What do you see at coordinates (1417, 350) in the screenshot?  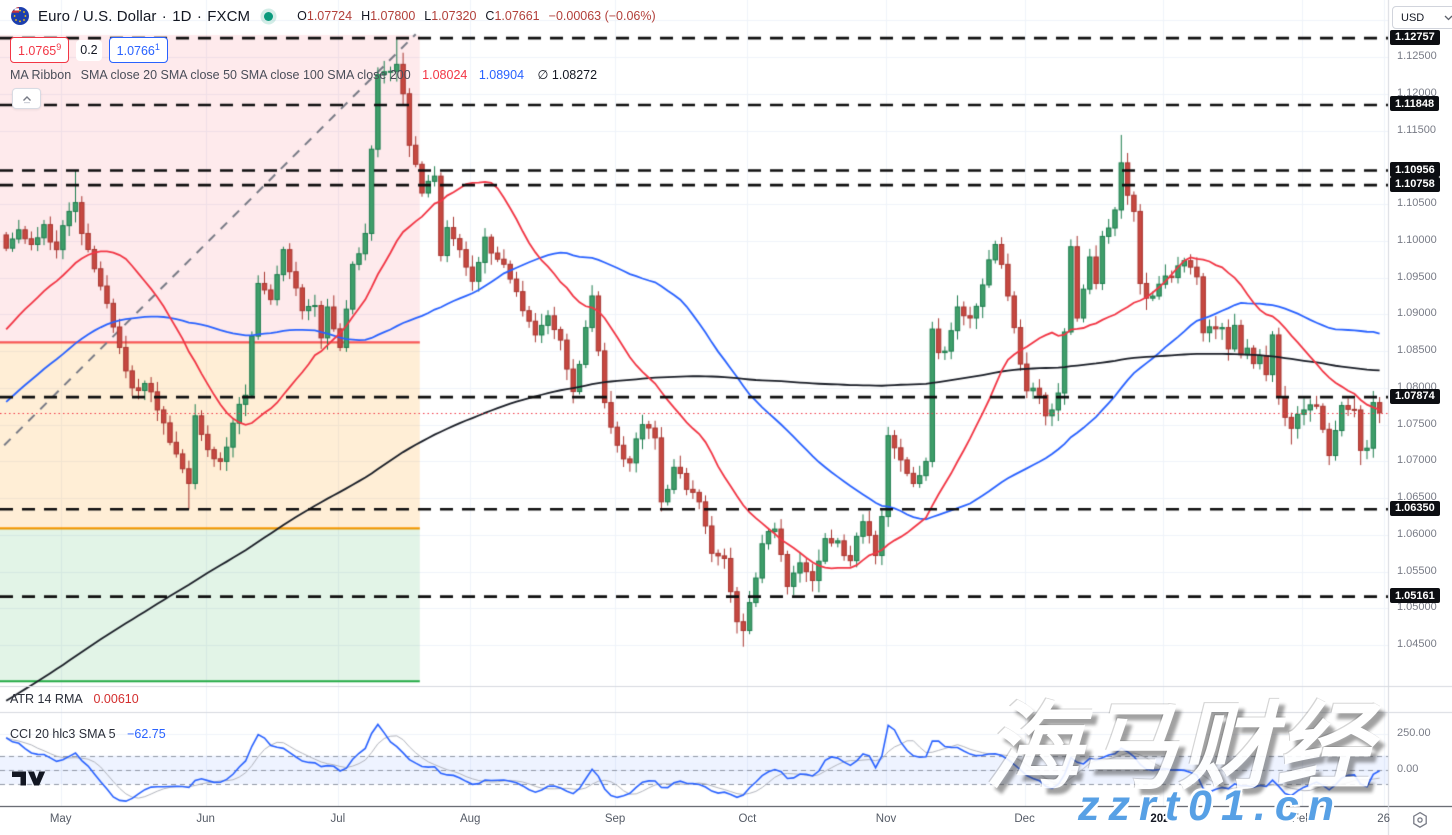 I see `price-tick-label: 1.08500` at bounding box center [1417, 350].